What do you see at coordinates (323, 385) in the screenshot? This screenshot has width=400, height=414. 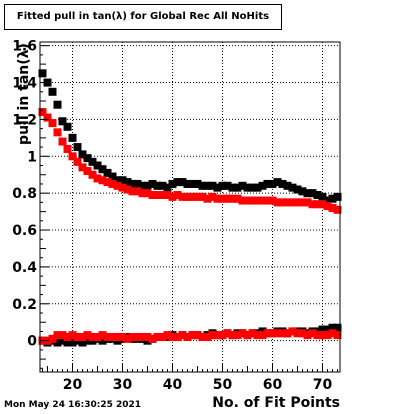 I see `x-tick-label: 70` at bounding box center [323, 385].